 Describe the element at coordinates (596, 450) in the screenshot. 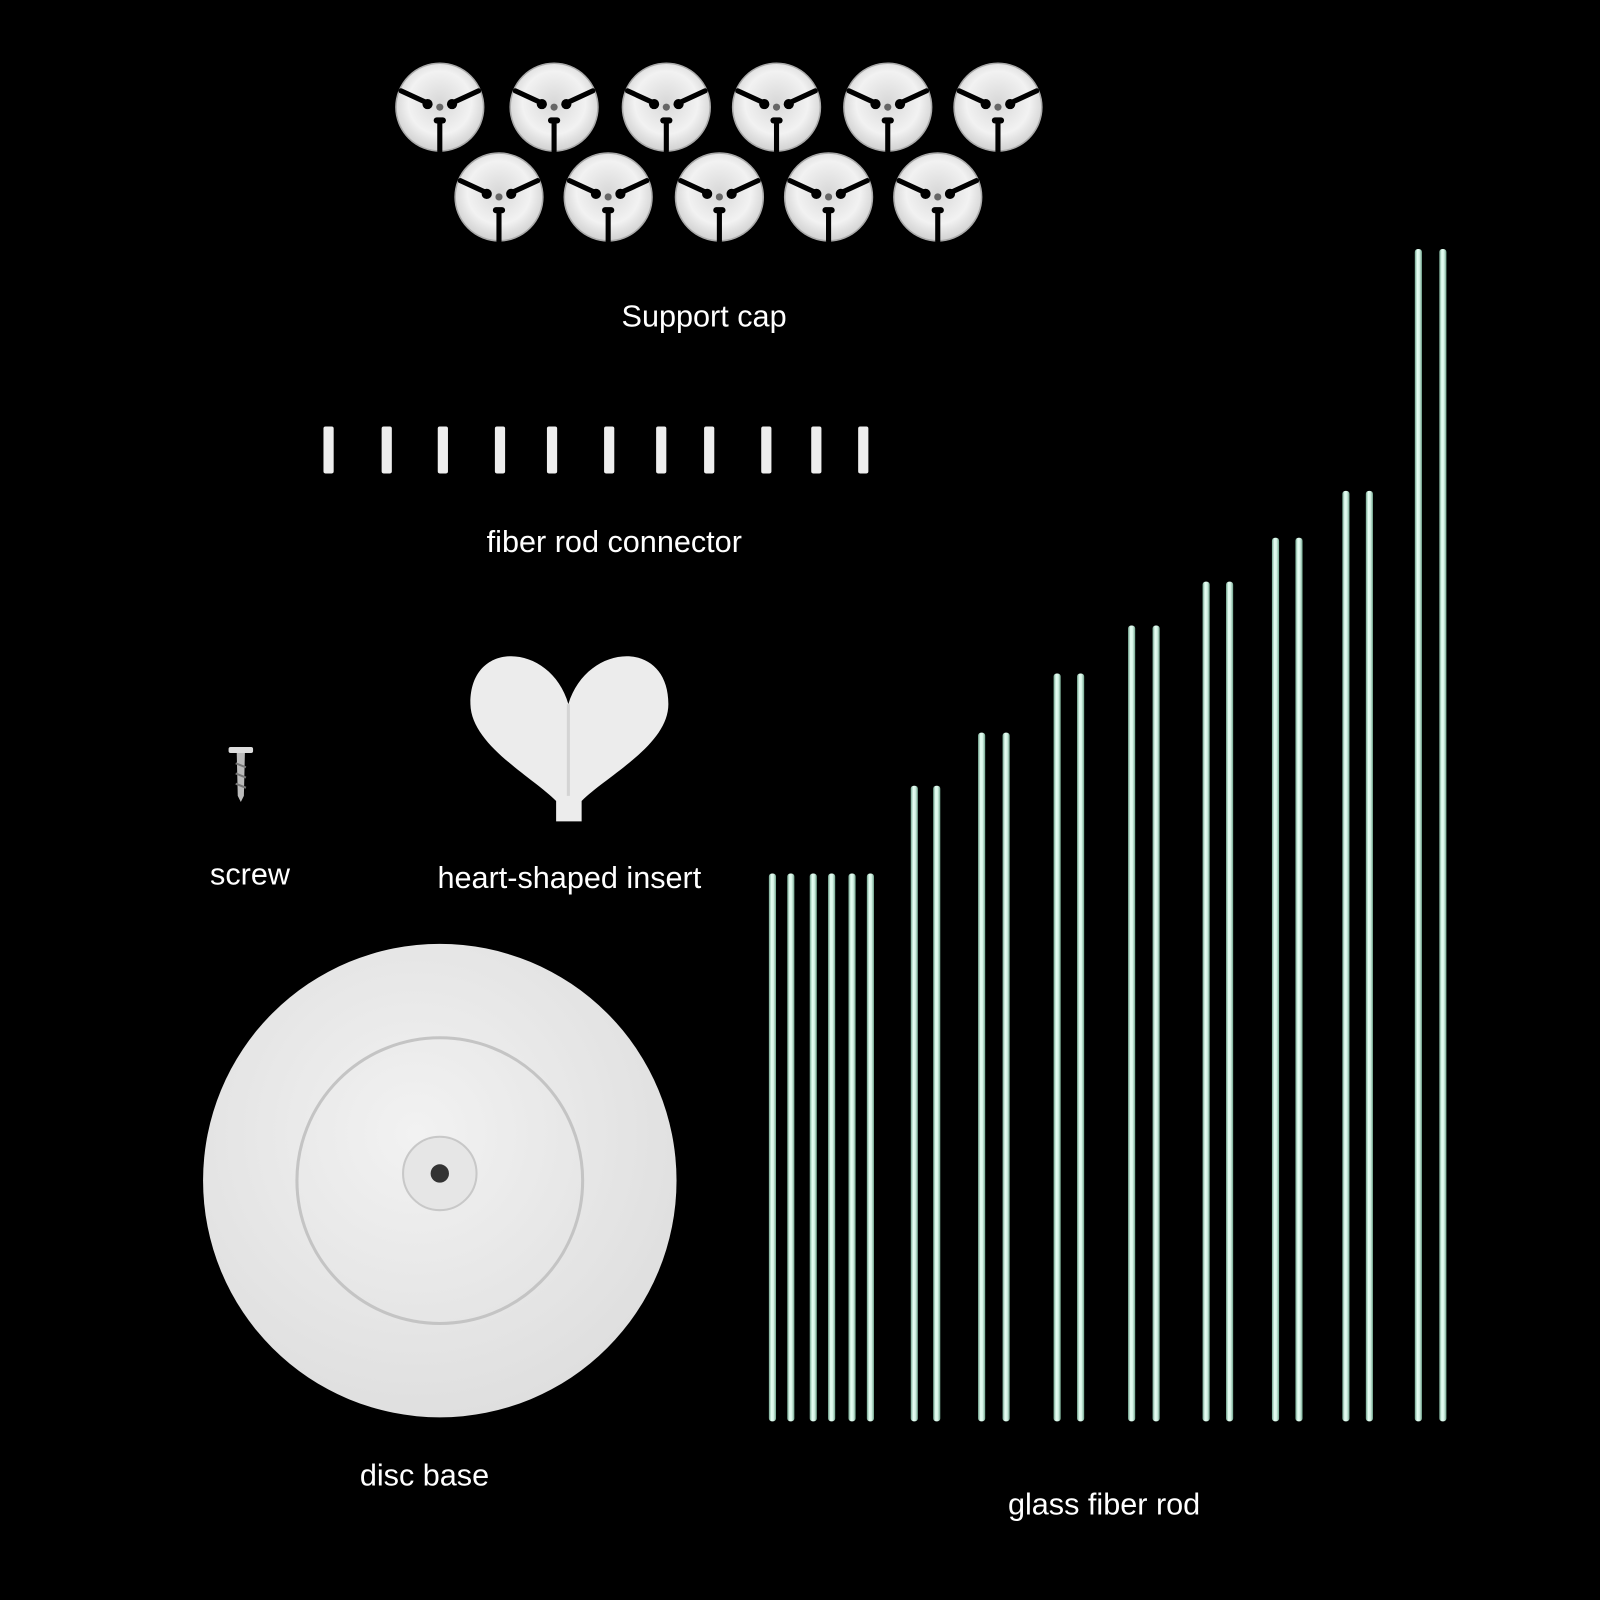

I see `fiber-rod-connectors` at that location.